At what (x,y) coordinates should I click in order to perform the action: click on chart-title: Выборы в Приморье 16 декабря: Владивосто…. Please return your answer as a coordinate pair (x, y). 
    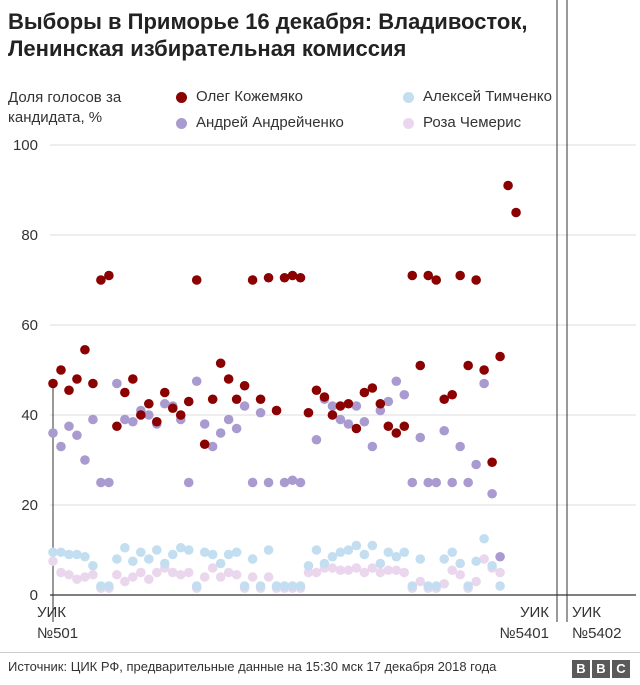
    Looking at the image, I should click on (268, 35).